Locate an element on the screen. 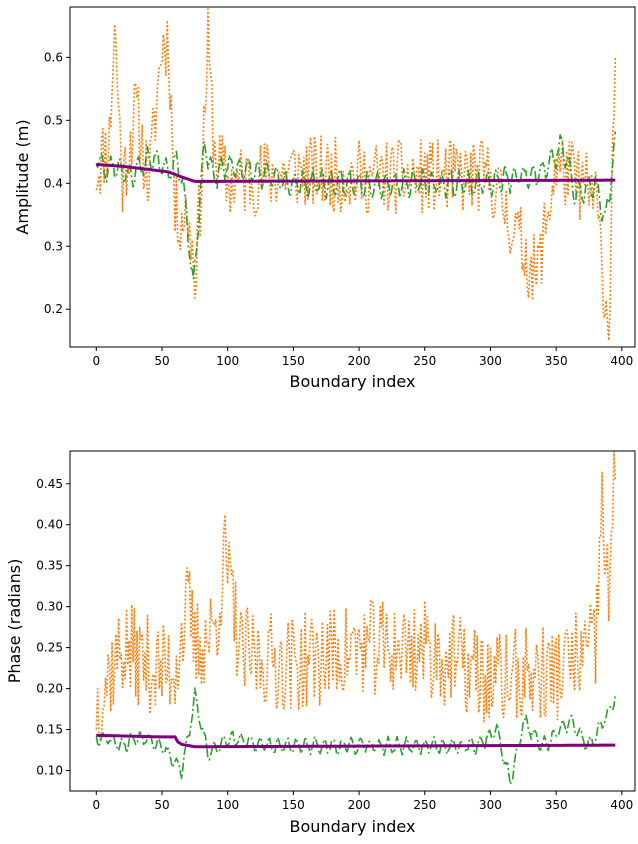  y-tick-label: 0.3 is located at coordinates (53, 246).